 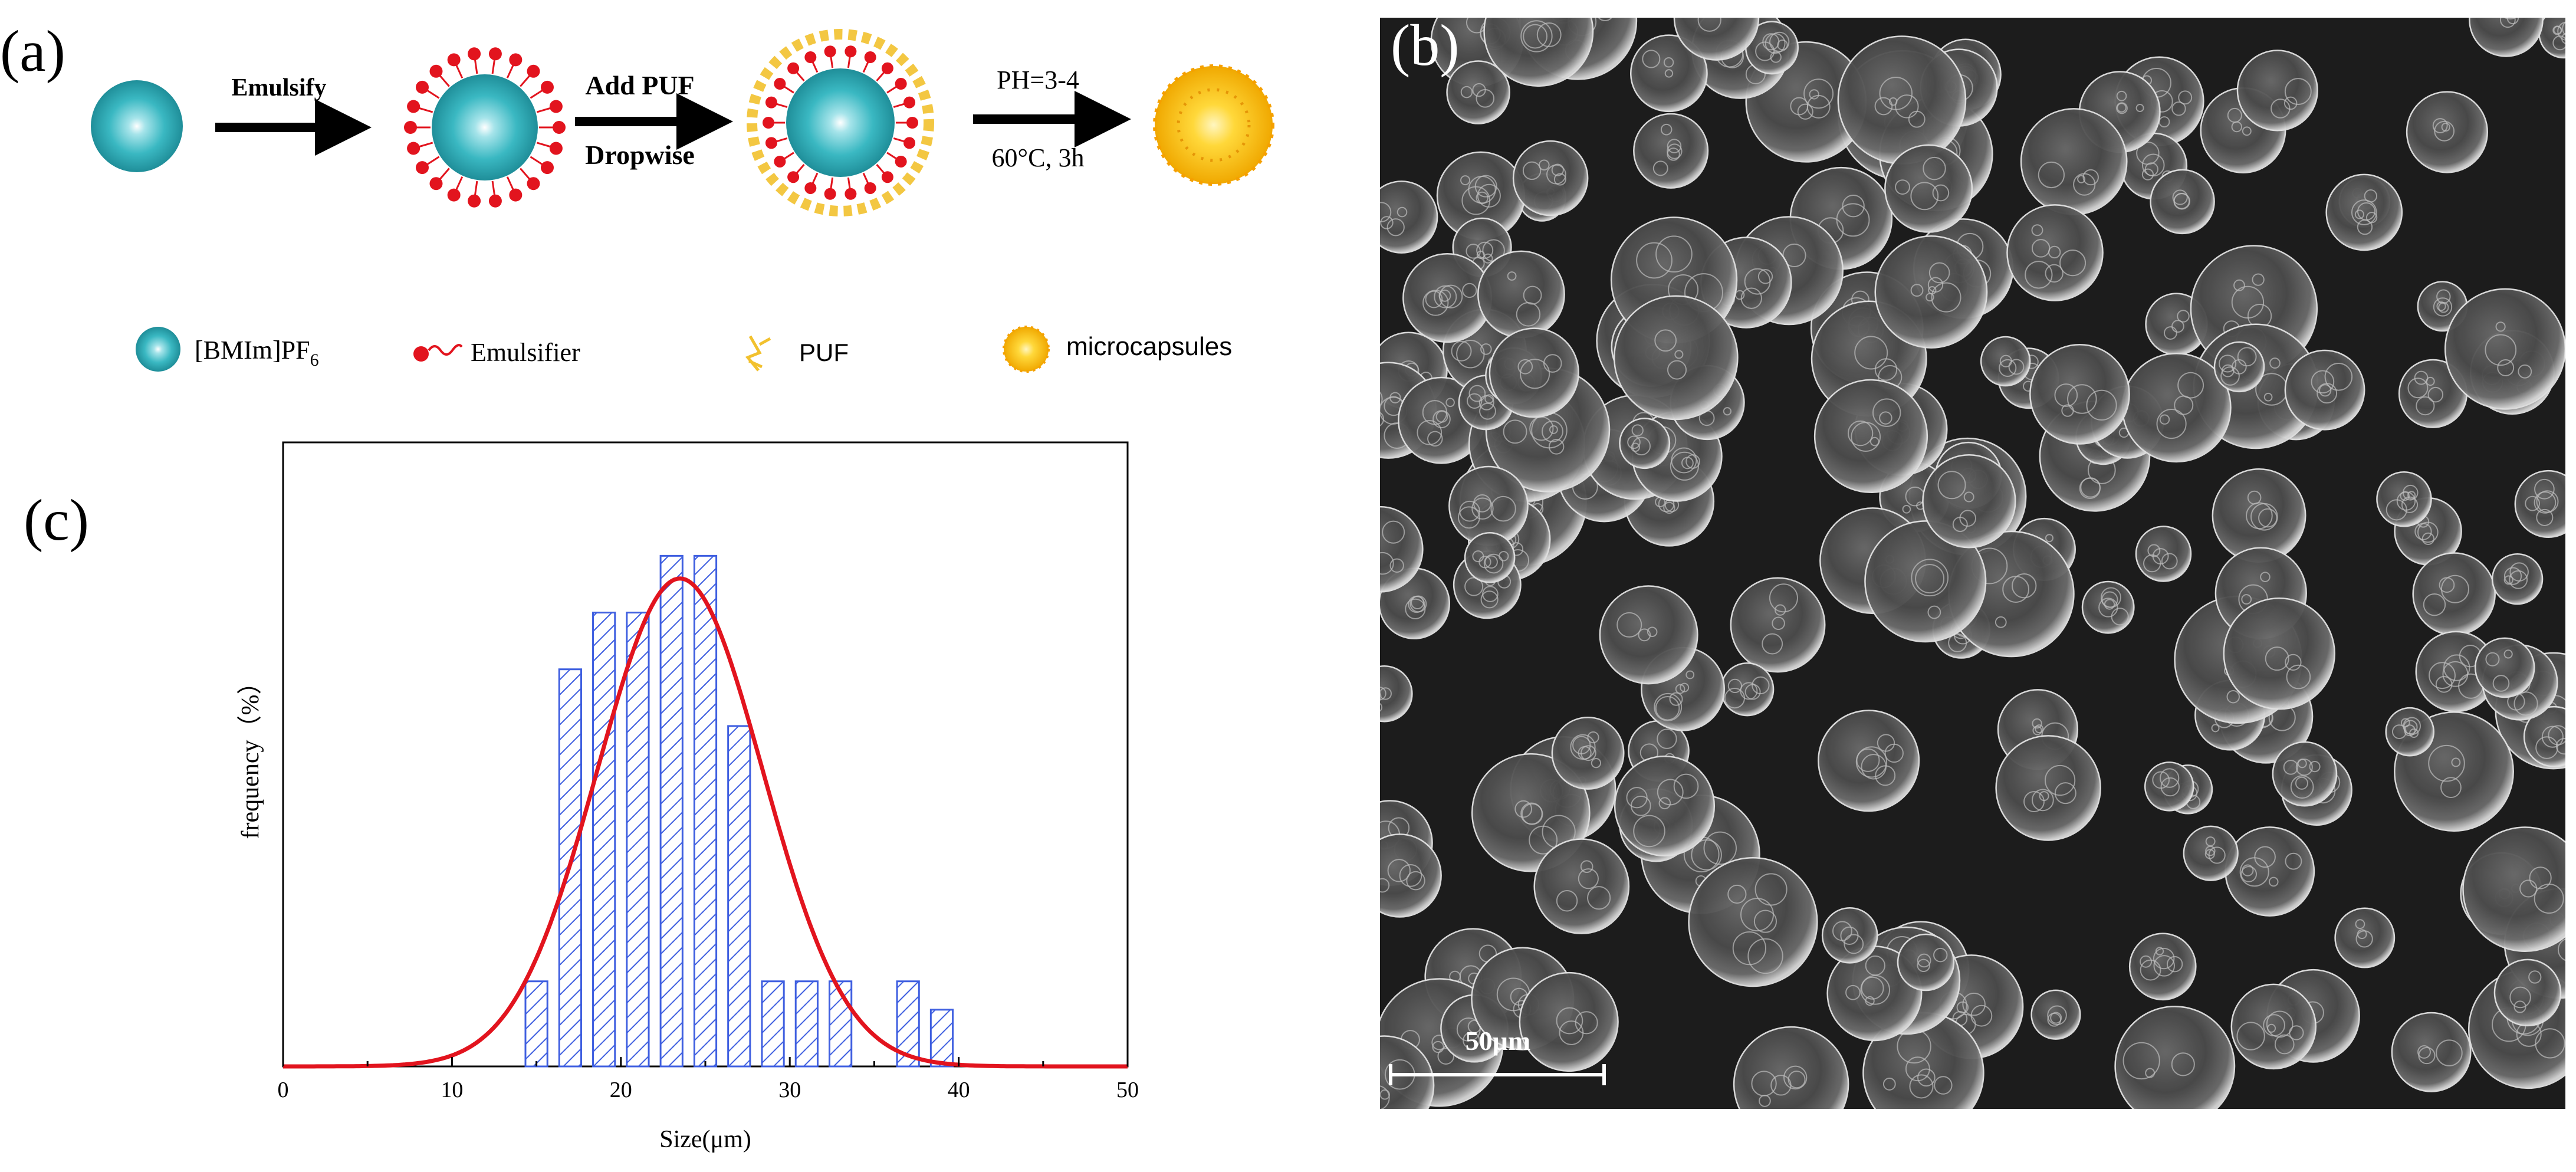 What do you see at coordinates (158, 349) in the screenshot?
I see `il-droplet-icon` at bounding box center [158, 349].